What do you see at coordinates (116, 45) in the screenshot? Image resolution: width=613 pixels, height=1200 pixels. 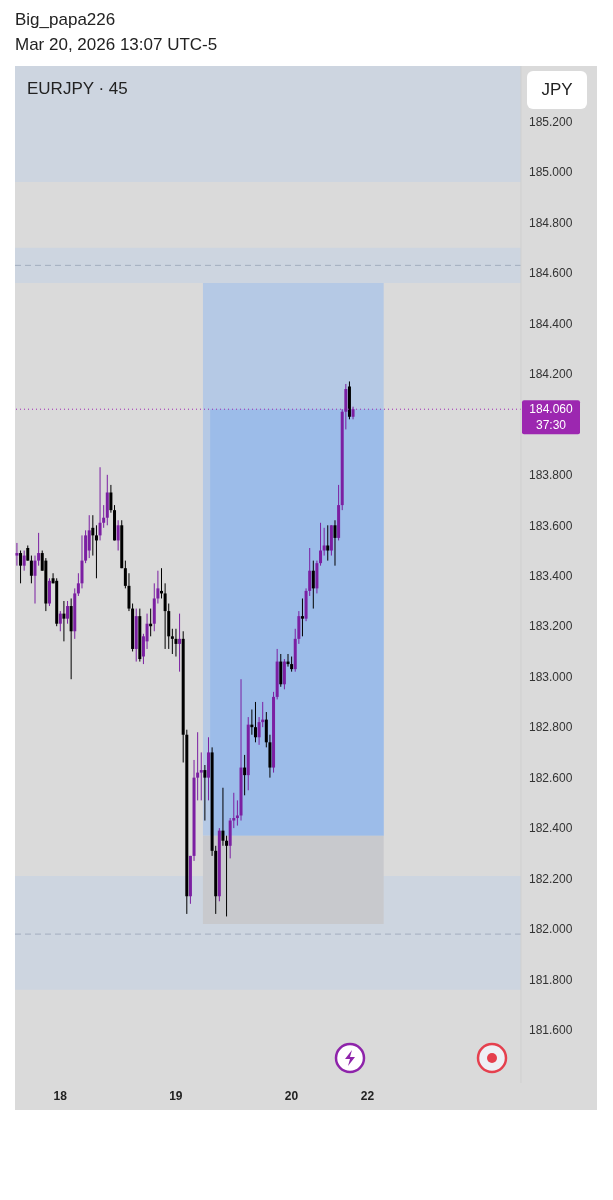 I see `text: Mar 20, 2026 13:07 UTC-5` at bounding box center [116, 45].